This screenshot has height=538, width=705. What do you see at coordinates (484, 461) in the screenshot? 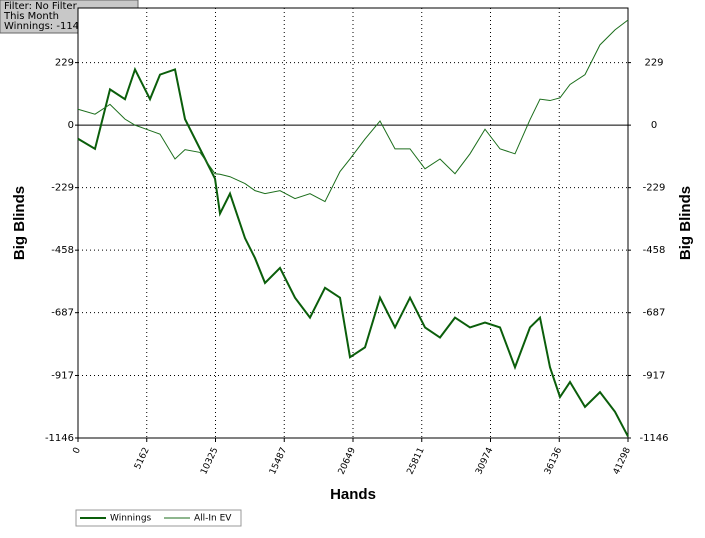
I see `x-tick-label: 30974` at bounding box center [484, 461].